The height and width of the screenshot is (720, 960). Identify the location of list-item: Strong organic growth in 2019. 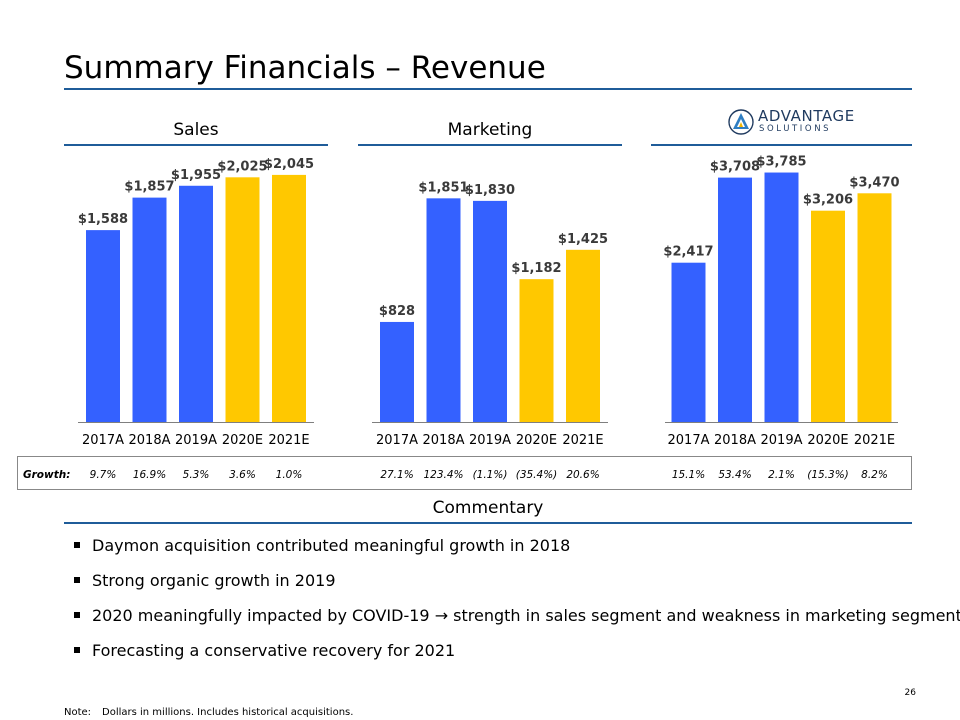
(517, 588).